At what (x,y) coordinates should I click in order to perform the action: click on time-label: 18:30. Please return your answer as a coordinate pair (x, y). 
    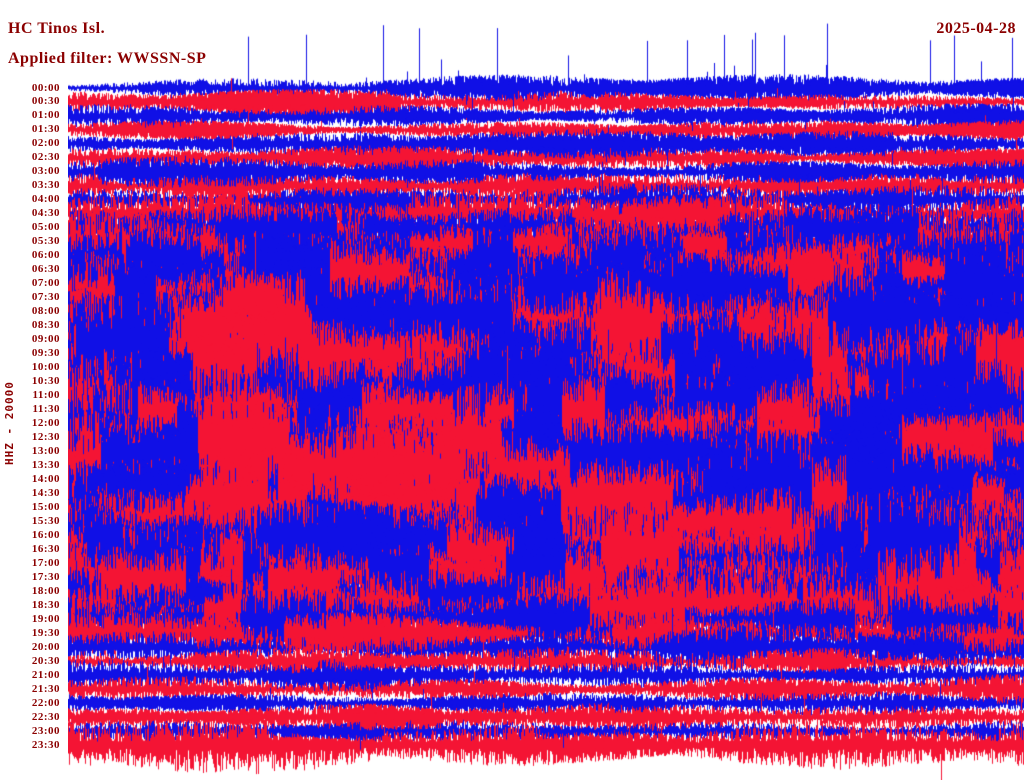
    Looking at the image, I should click on (45, 604).